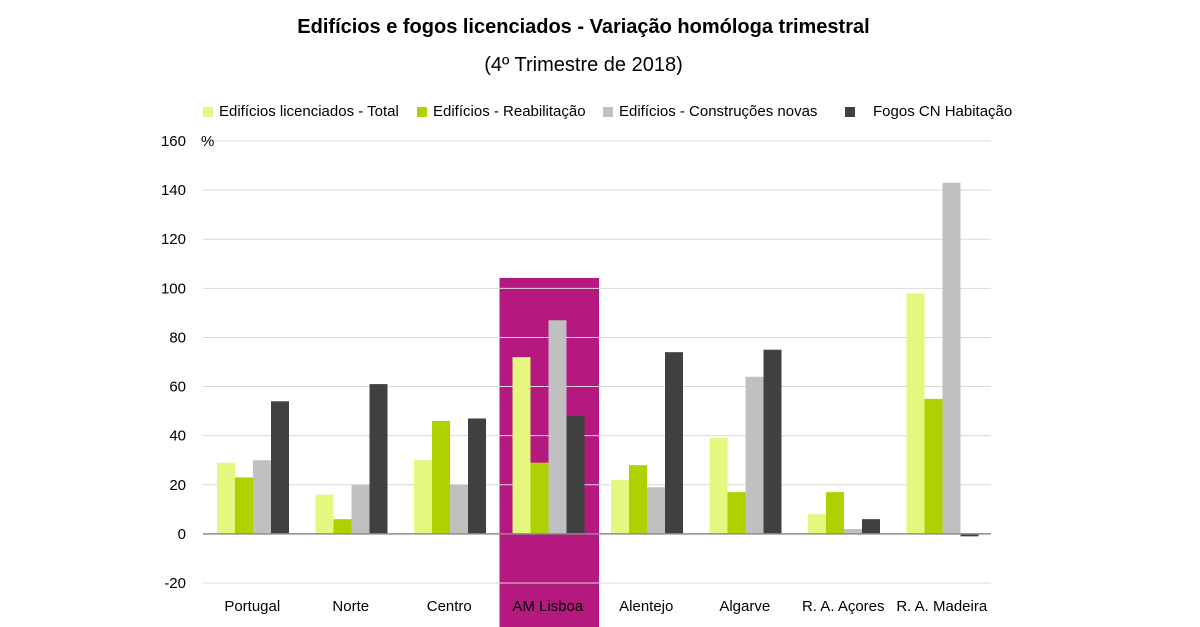  What do you see at coordinates (208, 112) in the screenshot?
I see `legend-swatch-total` at bounding box center [208, 112].